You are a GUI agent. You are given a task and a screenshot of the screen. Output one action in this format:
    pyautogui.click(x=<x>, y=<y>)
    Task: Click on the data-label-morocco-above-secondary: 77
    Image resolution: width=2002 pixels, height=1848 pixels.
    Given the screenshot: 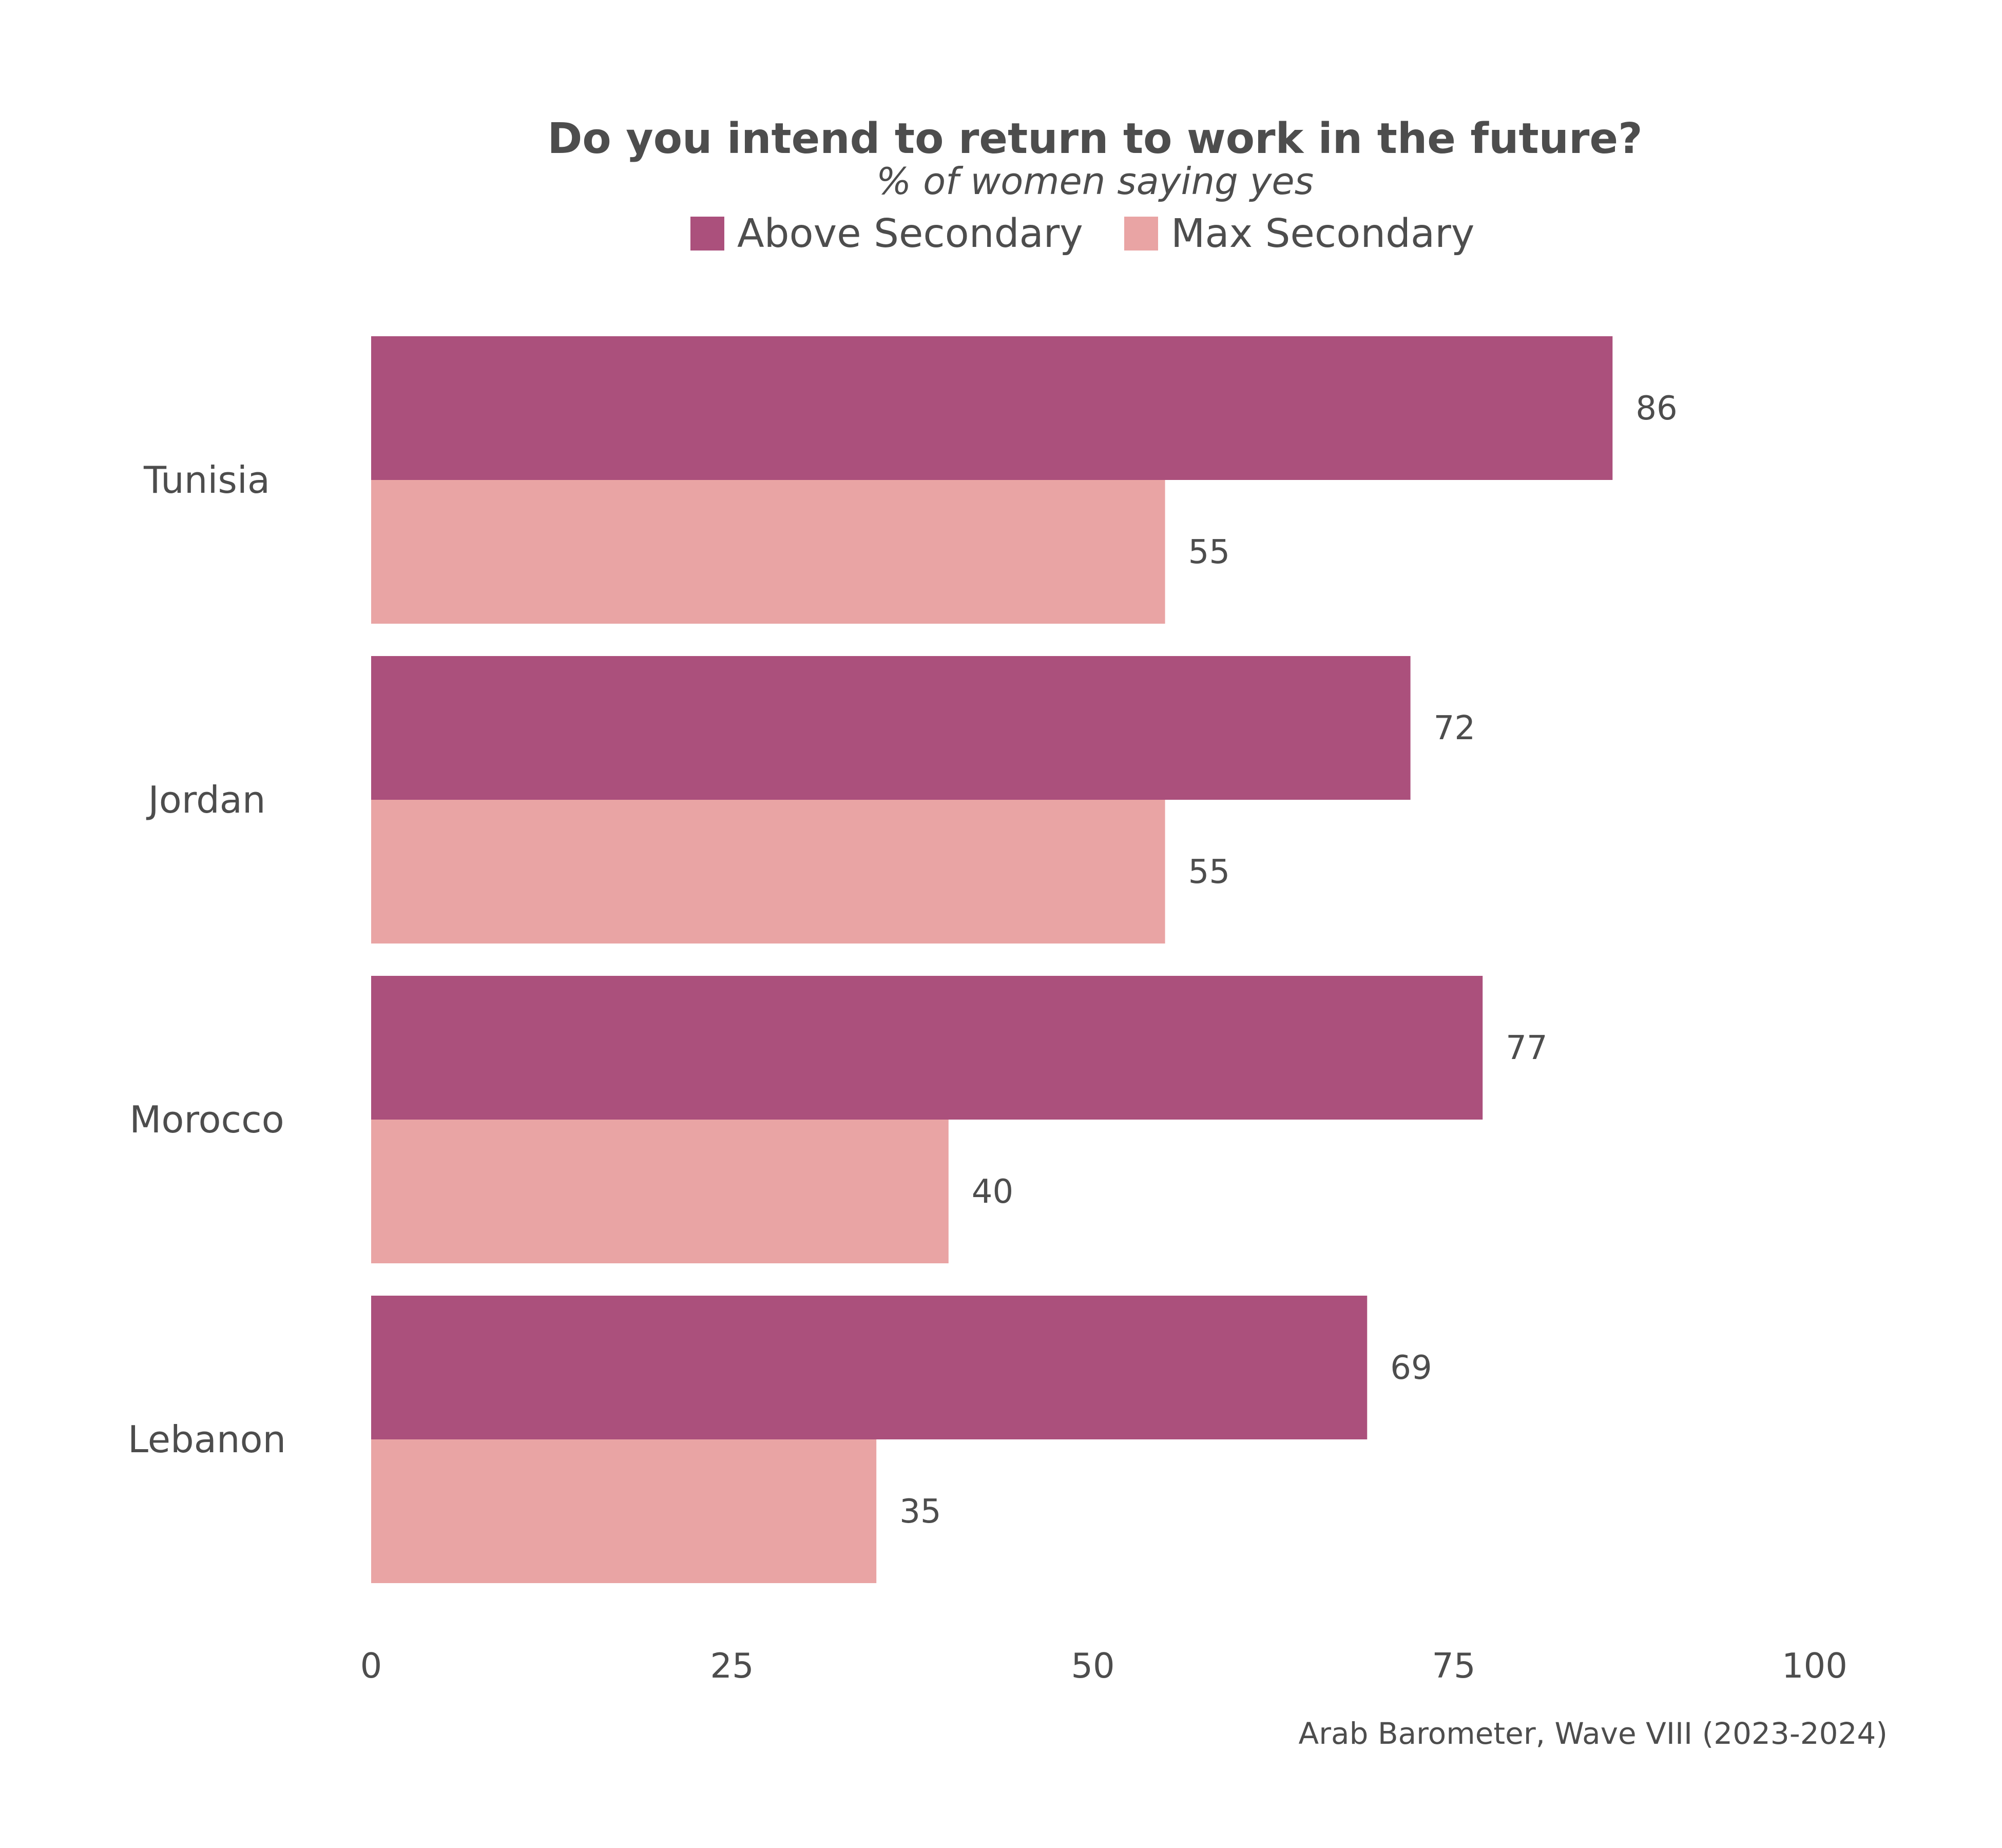 What is the action you would take?
    pyautogui.click(x=1526, y=1048)
    